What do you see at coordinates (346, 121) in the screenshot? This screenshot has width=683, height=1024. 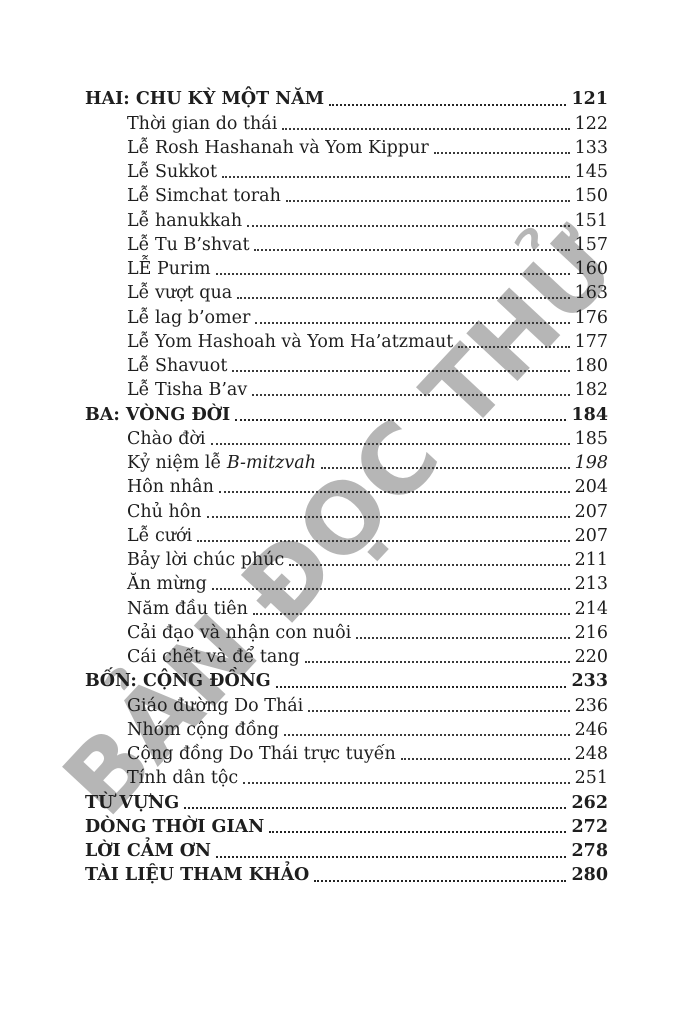 I see `toc-row: Thời gian do thái 122` at bounding box center [346, 121].